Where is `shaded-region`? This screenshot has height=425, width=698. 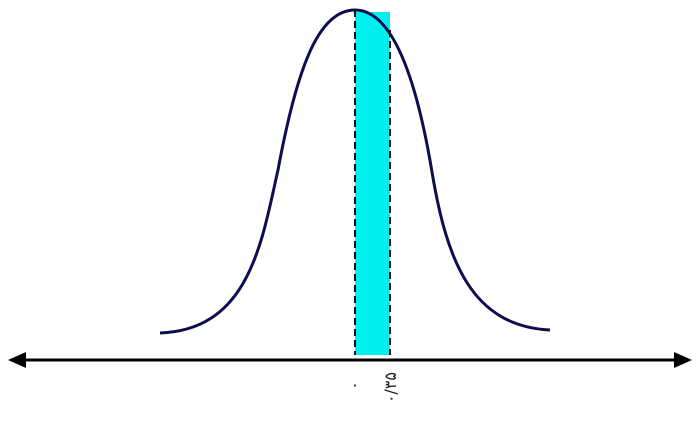
shaded-region is located at coordinates (372, 183).